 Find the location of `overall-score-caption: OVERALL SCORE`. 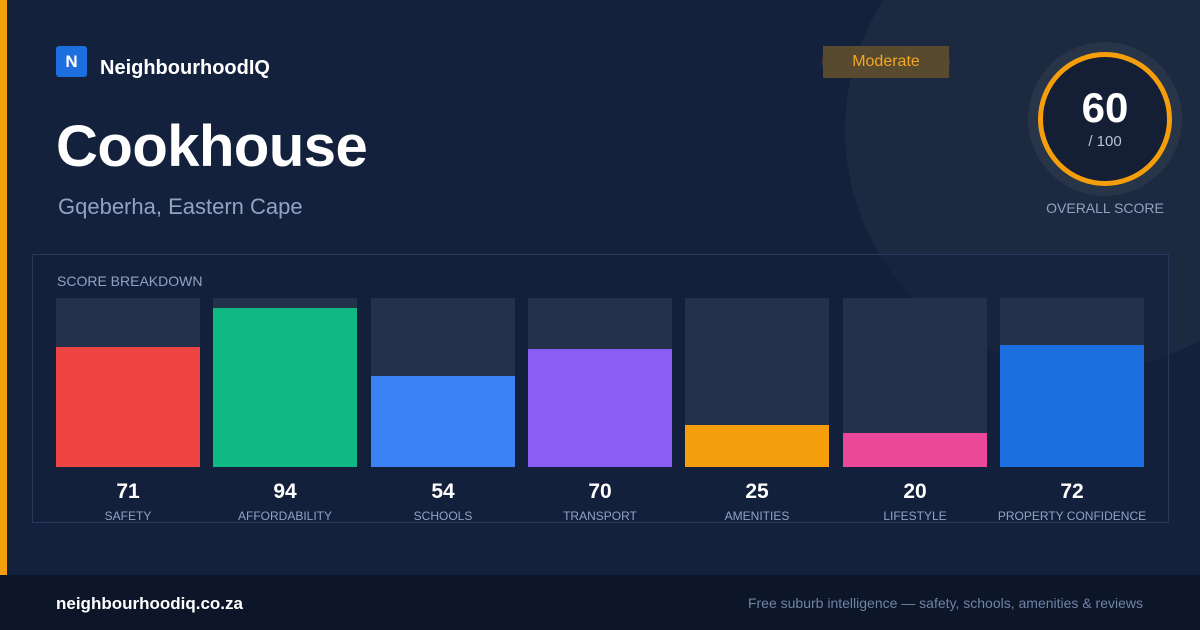

overall-score-caption: OVERALL SCORE is located at coordinates (1105, 208).